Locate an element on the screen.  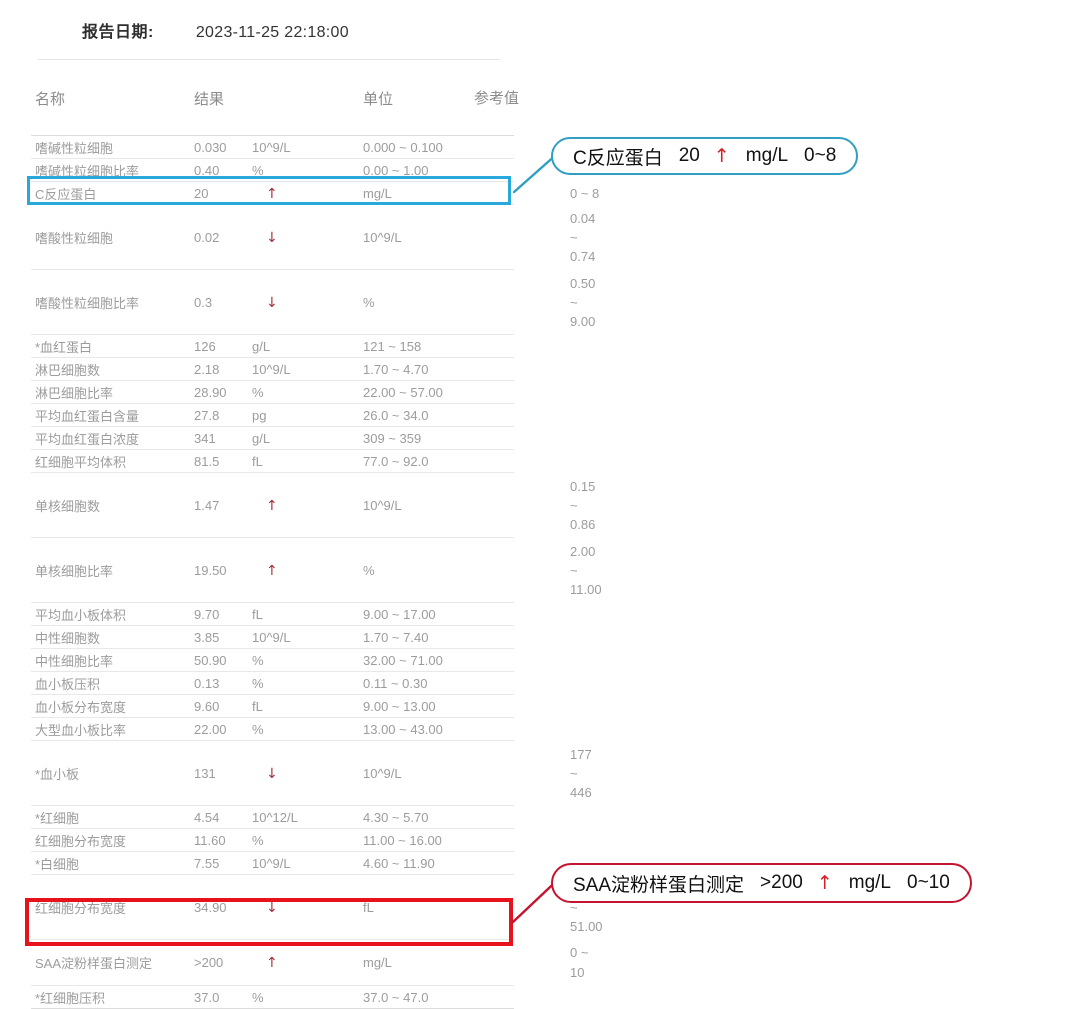
table-row: 淋巴细胞比率 28.90% 22.00 ~ 57.00 is located at coordinates (272, 392).